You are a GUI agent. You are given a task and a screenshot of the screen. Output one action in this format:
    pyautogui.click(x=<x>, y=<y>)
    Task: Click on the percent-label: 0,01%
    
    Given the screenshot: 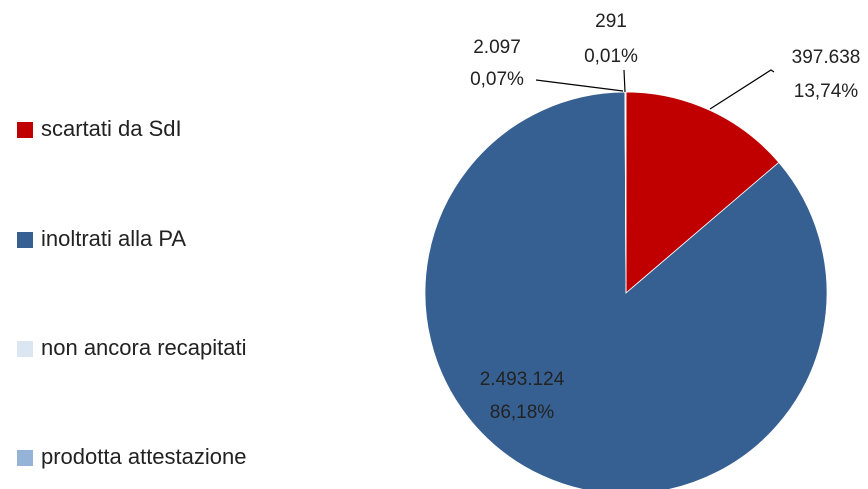 What is the action you would take?
    pyautogui.click(x=611, y=56)
    